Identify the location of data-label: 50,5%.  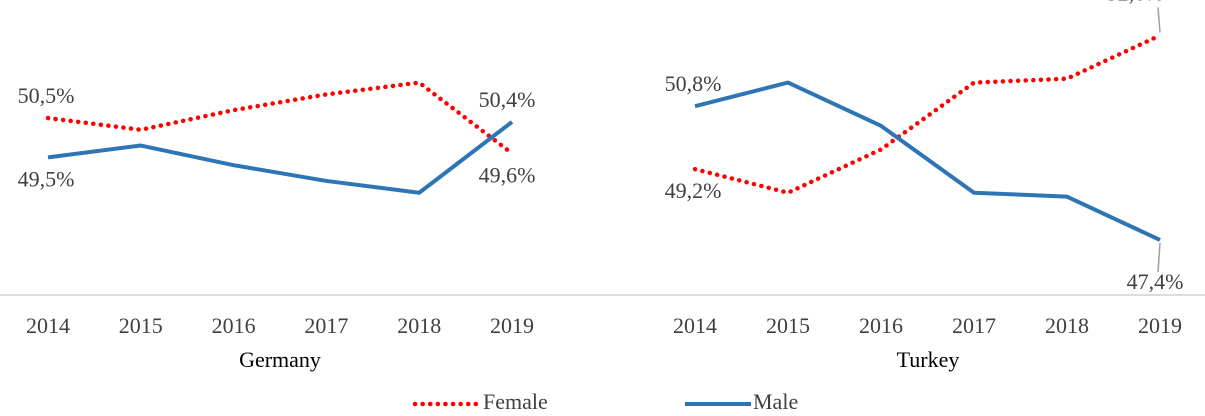
(46, 95).